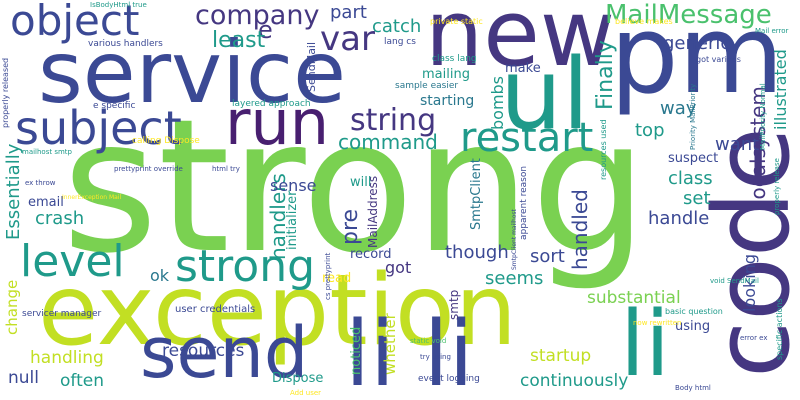  What do you see at coordinates (12, 307) in the screenshot?
I see `word-change: change` at bounding box center [12, 307].